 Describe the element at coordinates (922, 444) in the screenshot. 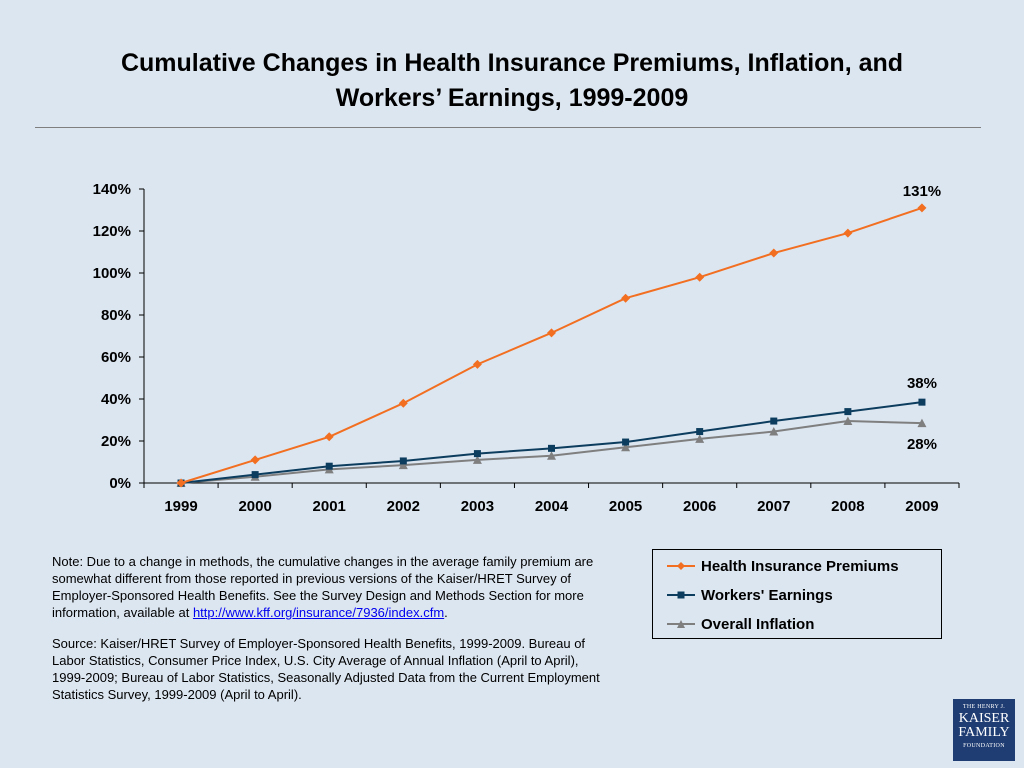

I see `data-label: 28%` at that location.